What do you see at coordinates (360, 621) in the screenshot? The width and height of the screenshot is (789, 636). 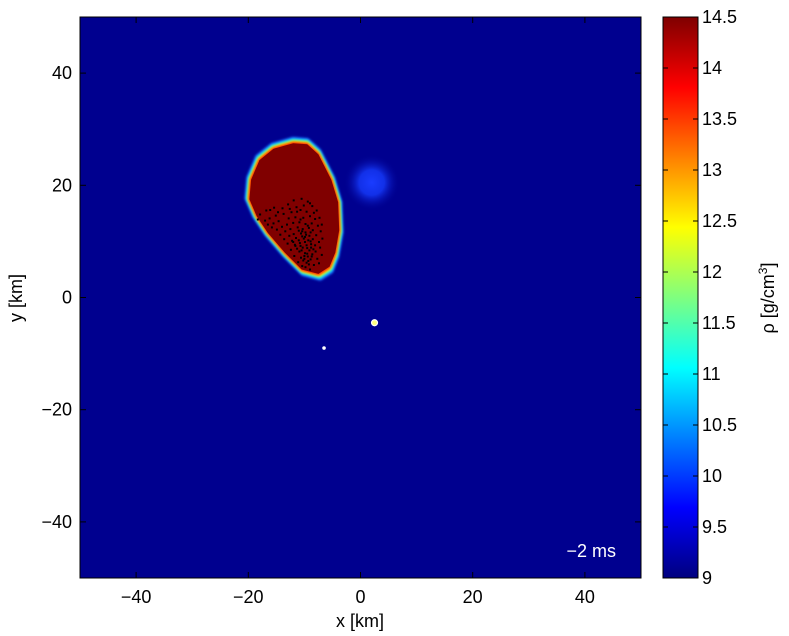 I see `x-axis-label: x [km]` at bounding box center [360, 621].